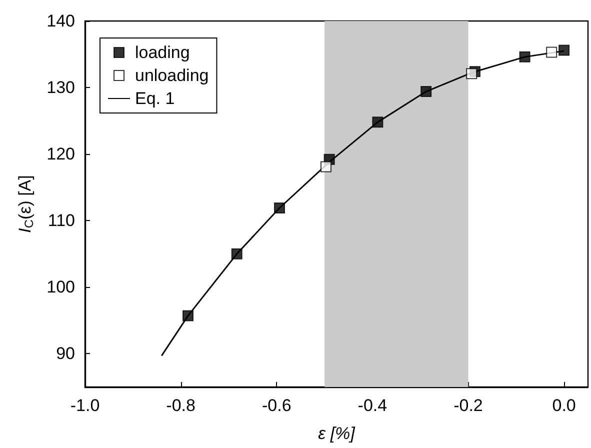 This screenshot has height=448, width=591. Describe the element at coordinates (468, 405) in the screenshot. I see `x-tick-label: -0.2` at that location.